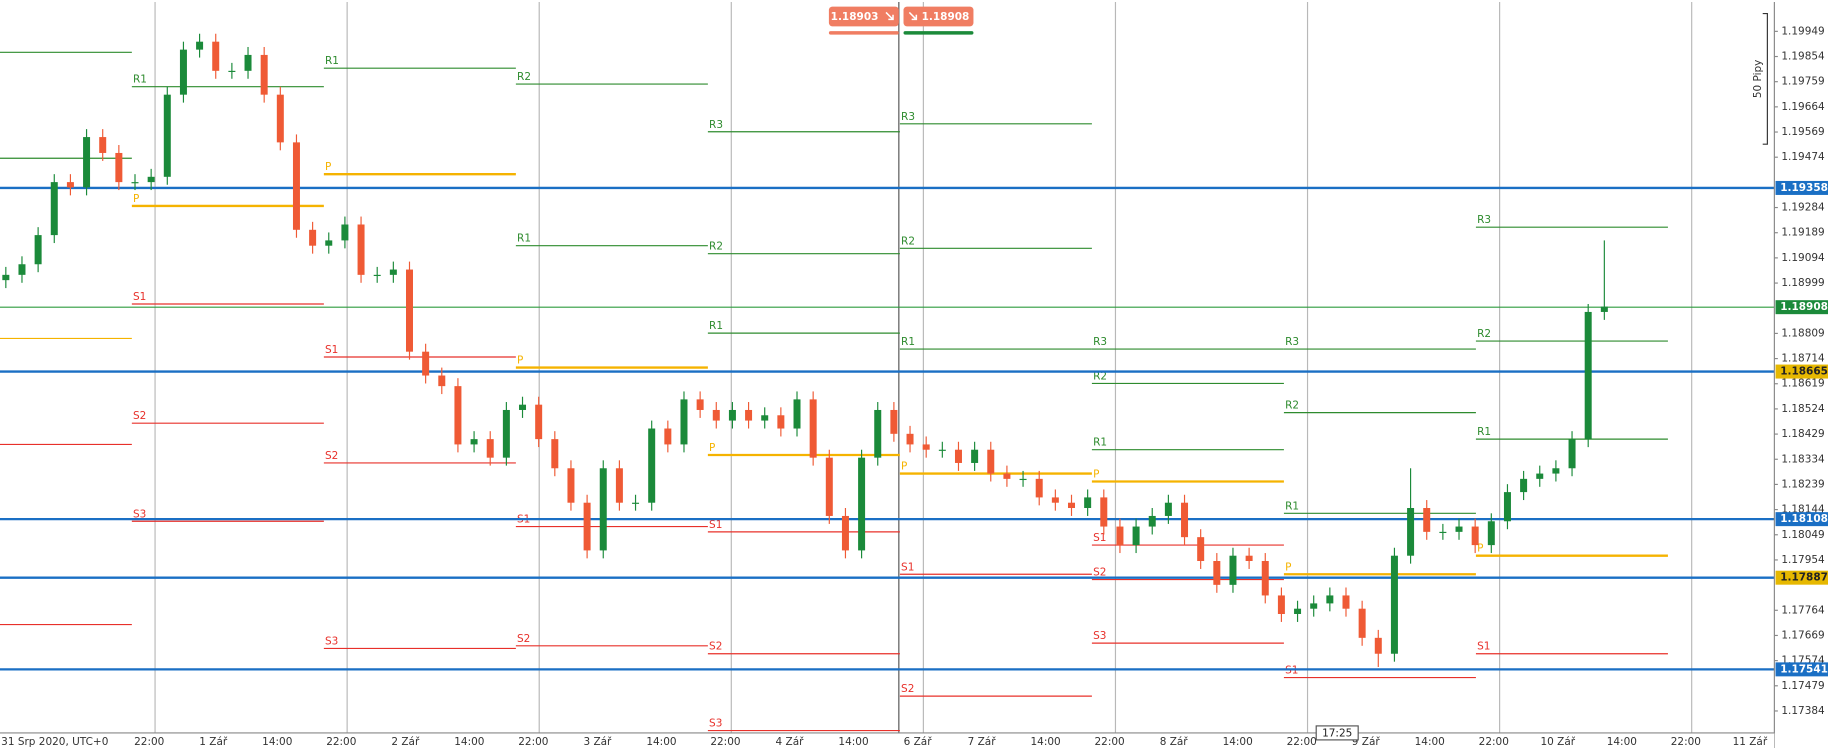 The width and height of the screenshot is (1828, 750). Describe the element at coordinates (1803, 57) in the screenshot. I see `y-tick-label: 1.19854` at that location.